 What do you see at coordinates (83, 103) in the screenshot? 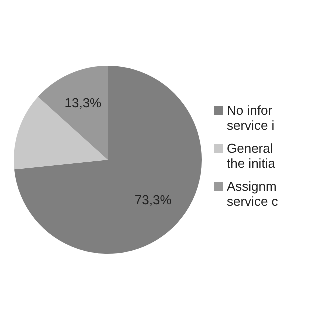
I see `data-label: 13,3%` at bounding box center [83, 103].